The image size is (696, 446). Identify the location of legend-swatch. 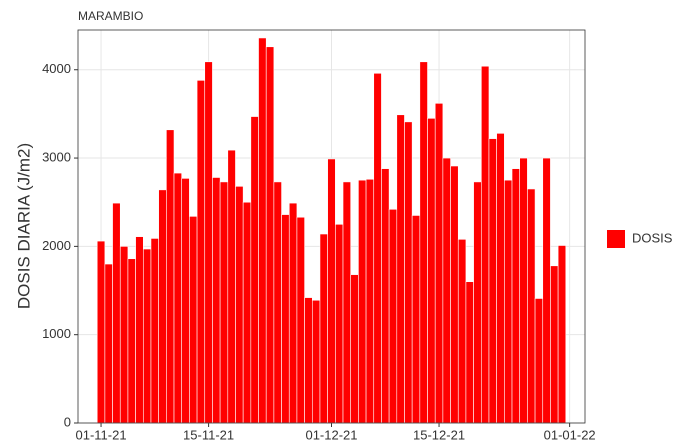
(616, 239).